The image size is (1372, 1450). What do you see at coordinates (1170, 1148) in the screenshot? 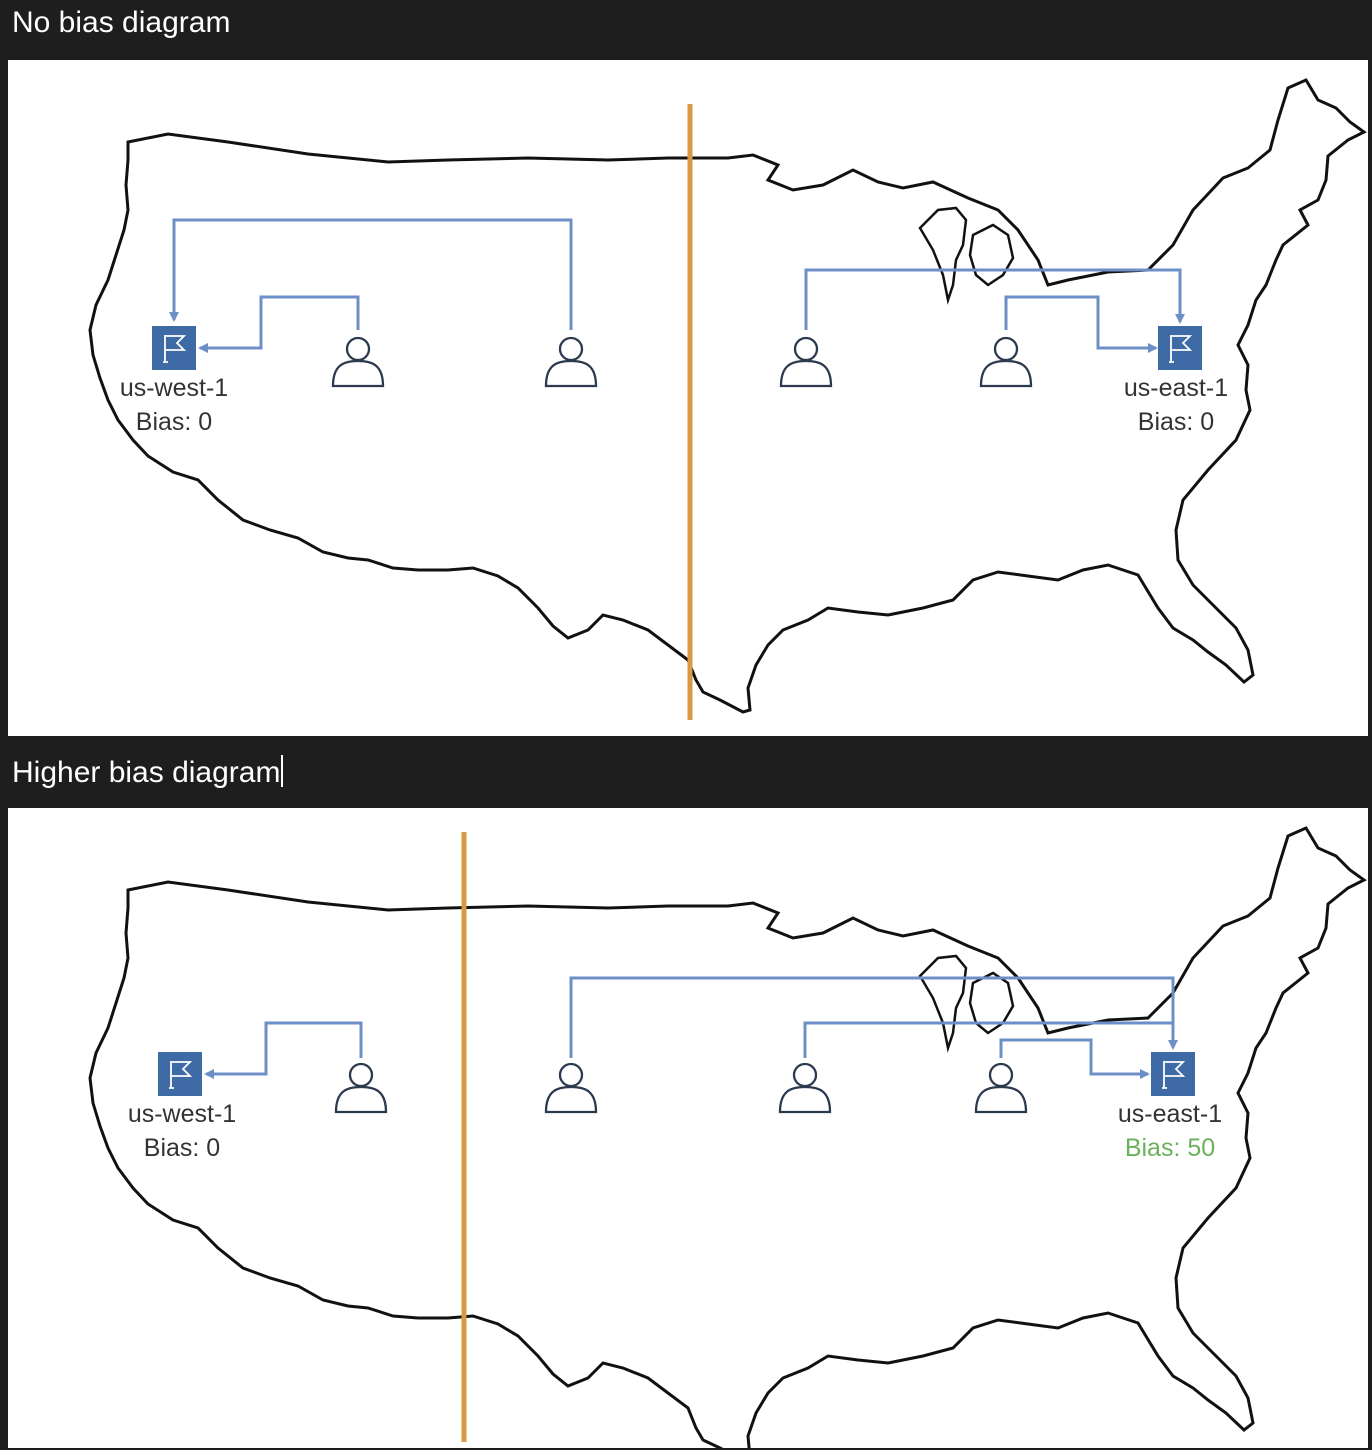
I see `bias-label-highlighted: Bias: 50` at bounding box center [1170, 1148].